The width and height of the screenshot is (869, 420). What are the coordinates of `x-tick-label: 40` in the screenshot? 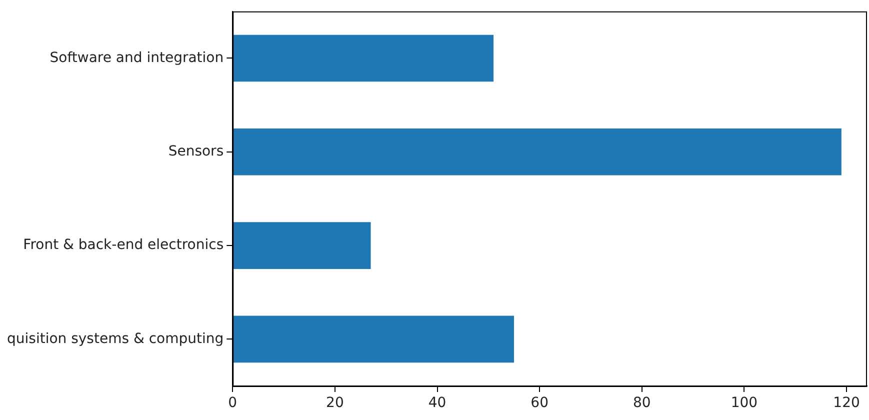 It's located at (437, 403).